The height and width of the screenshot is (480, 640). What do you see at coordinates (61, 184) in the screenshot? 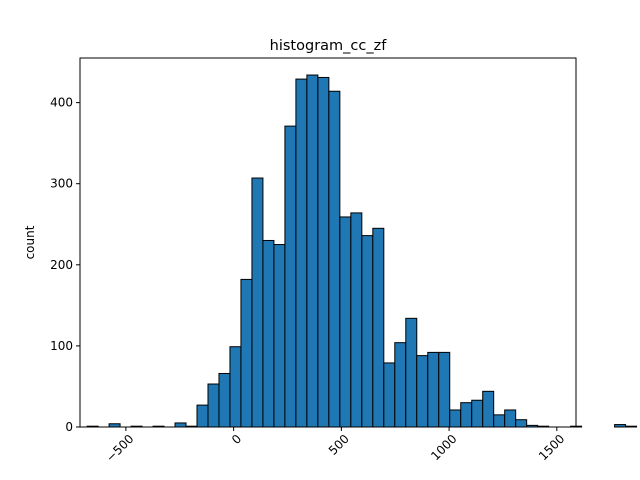
I see `y-tick-label: 300` at bounding box center [61, 184].